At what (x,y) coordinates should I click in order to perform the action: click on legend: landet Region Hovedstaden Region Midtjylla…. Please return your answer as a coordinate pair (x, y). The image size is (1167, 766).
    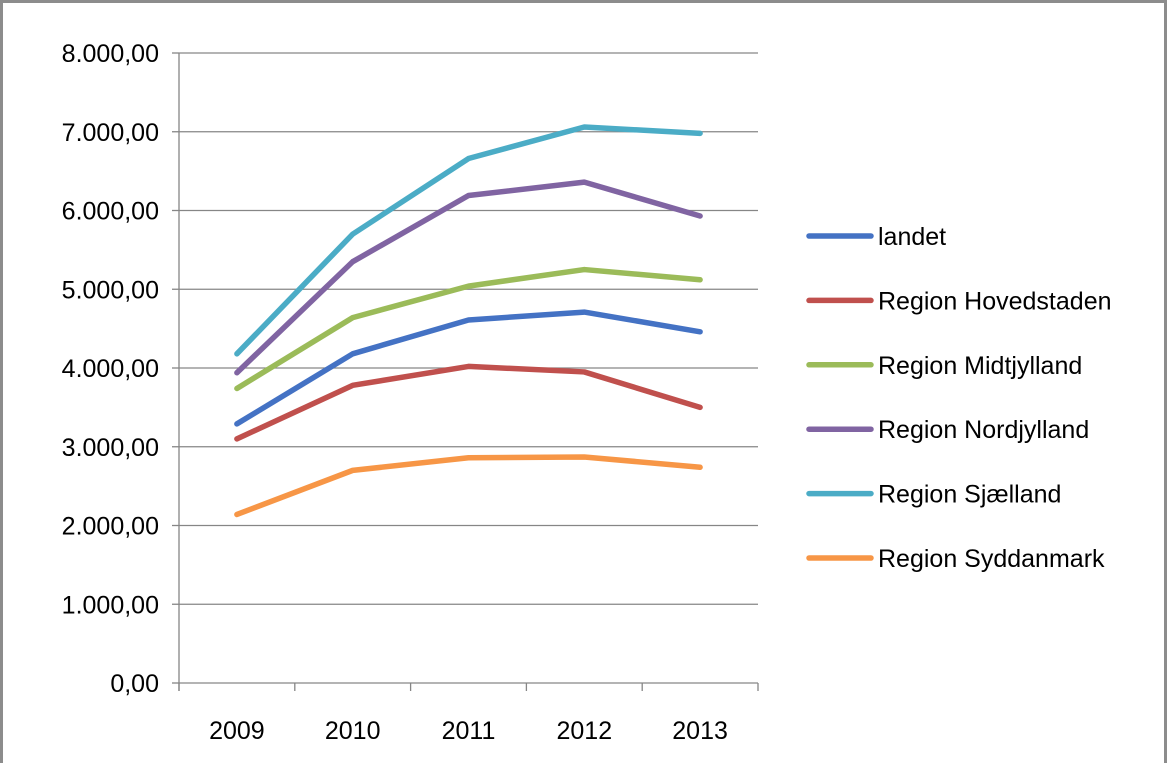
    Looking at the image, I should click on (959, 398).